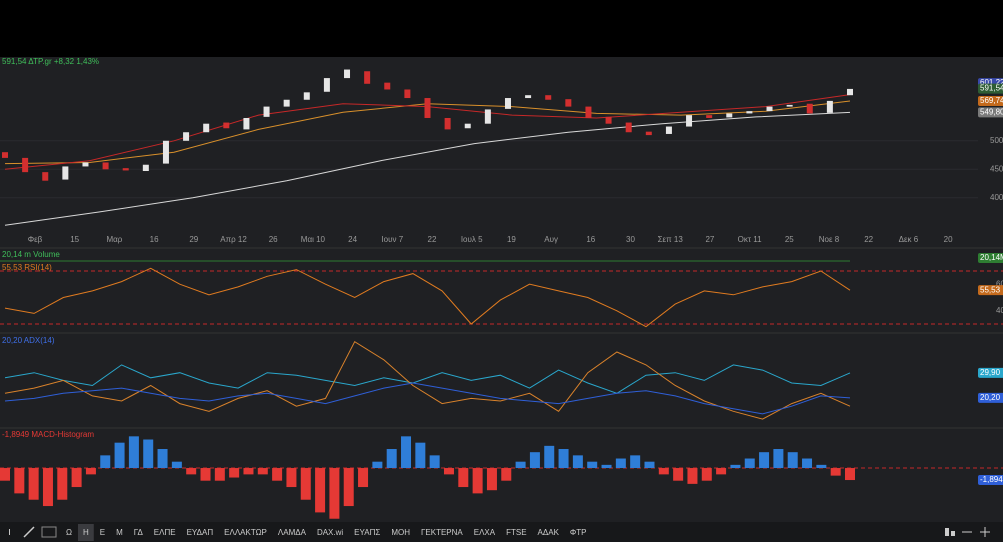 The height and width of the screenshot is (542, 1003). Describe the element at coordinates (551, 239) in the screenshot. I see `x-tick-label: Αυγ` at that location.